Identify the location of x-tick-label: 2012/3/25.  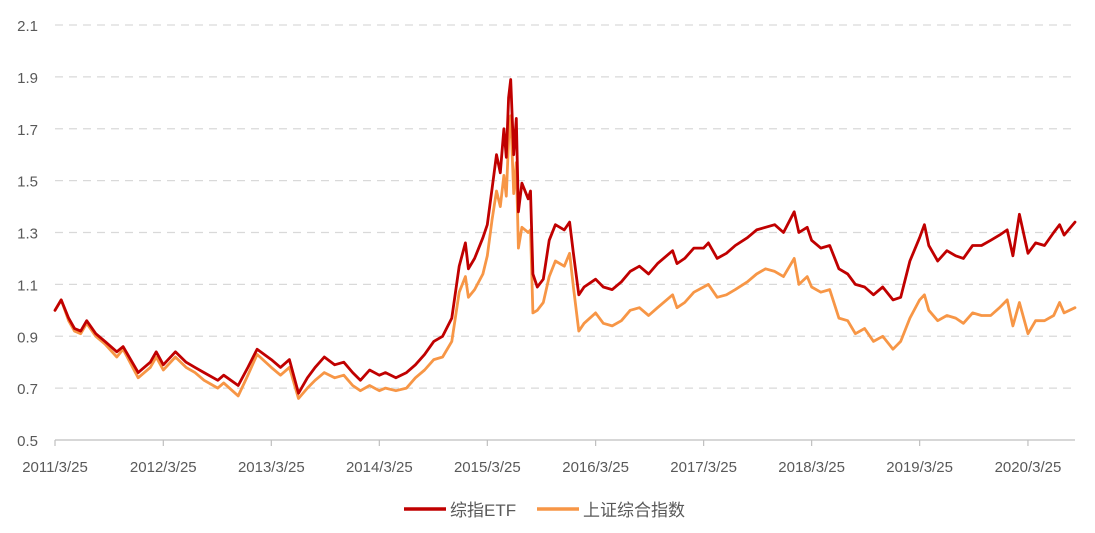
(163, 467).